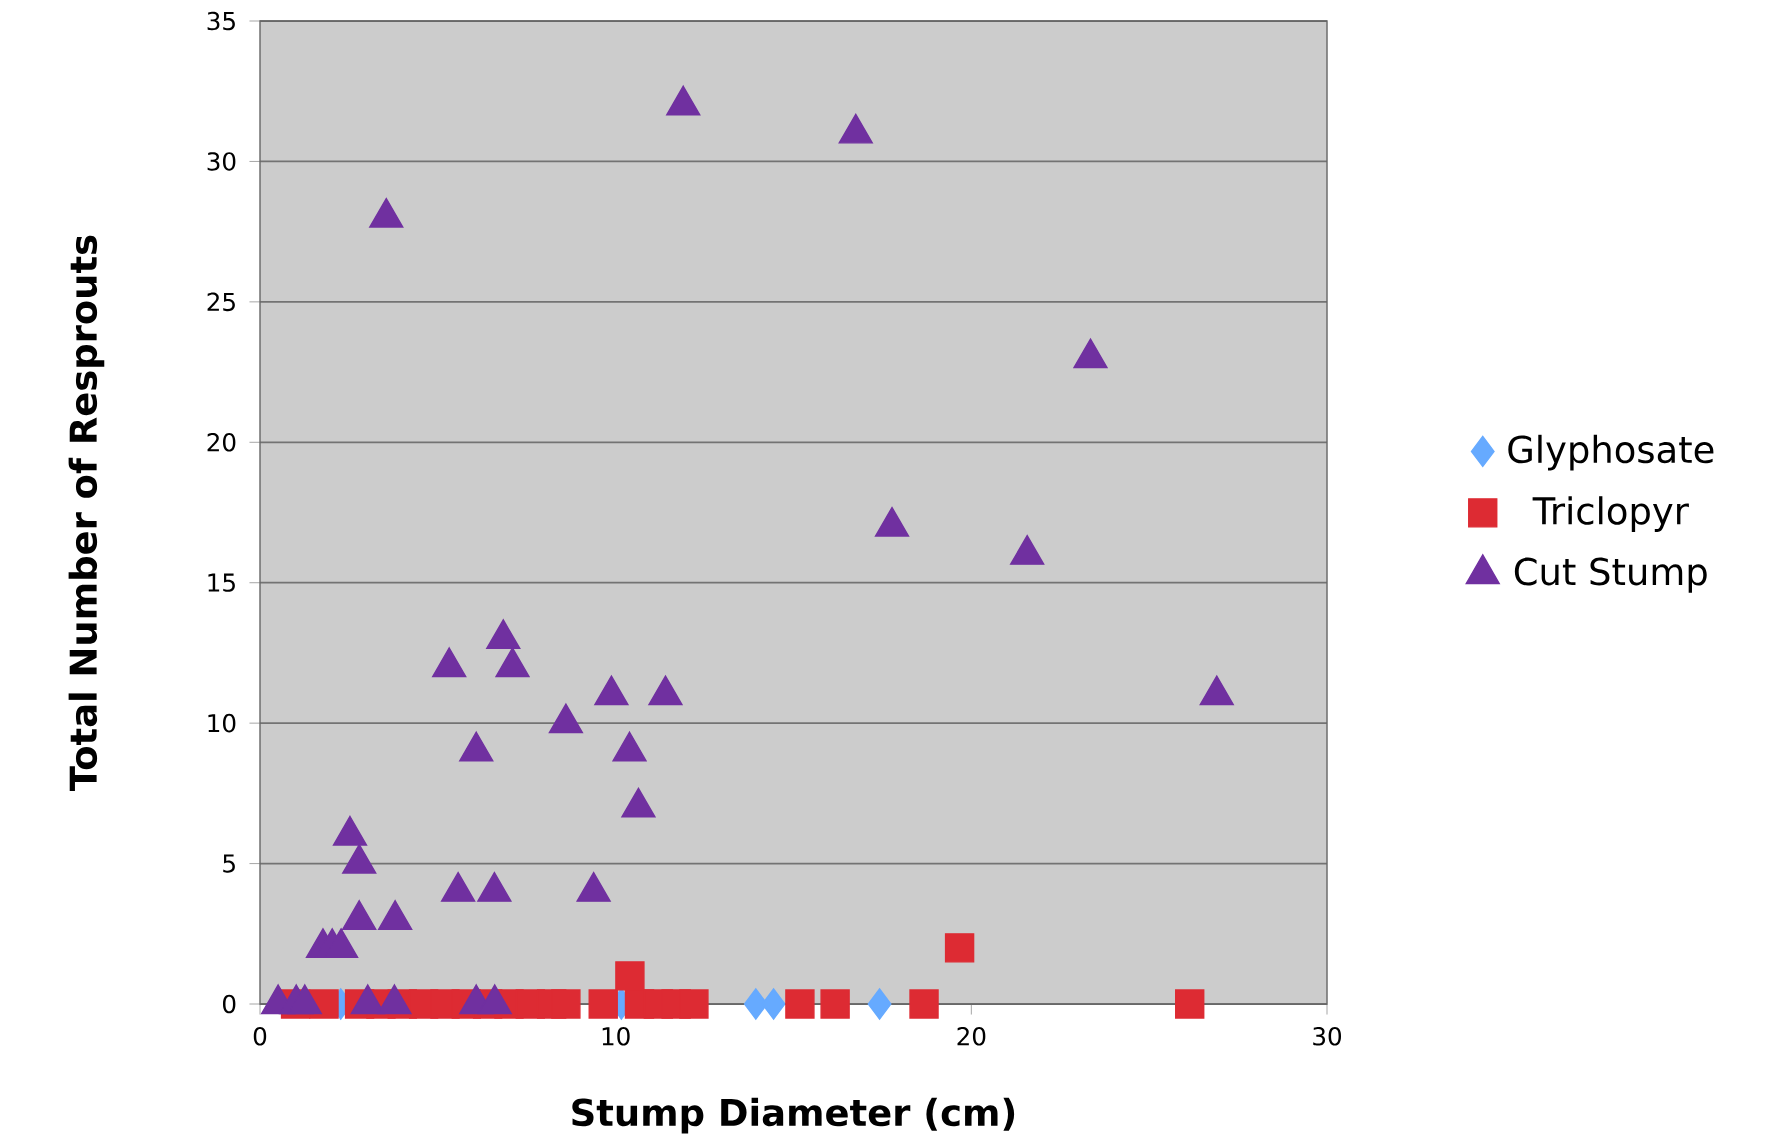 This screenshot has width=1767, height=1145. What do you see at coordinates (229, 863) in the screenshot?
I see `y-tick-label: 5` at bounding box center [229, 863].